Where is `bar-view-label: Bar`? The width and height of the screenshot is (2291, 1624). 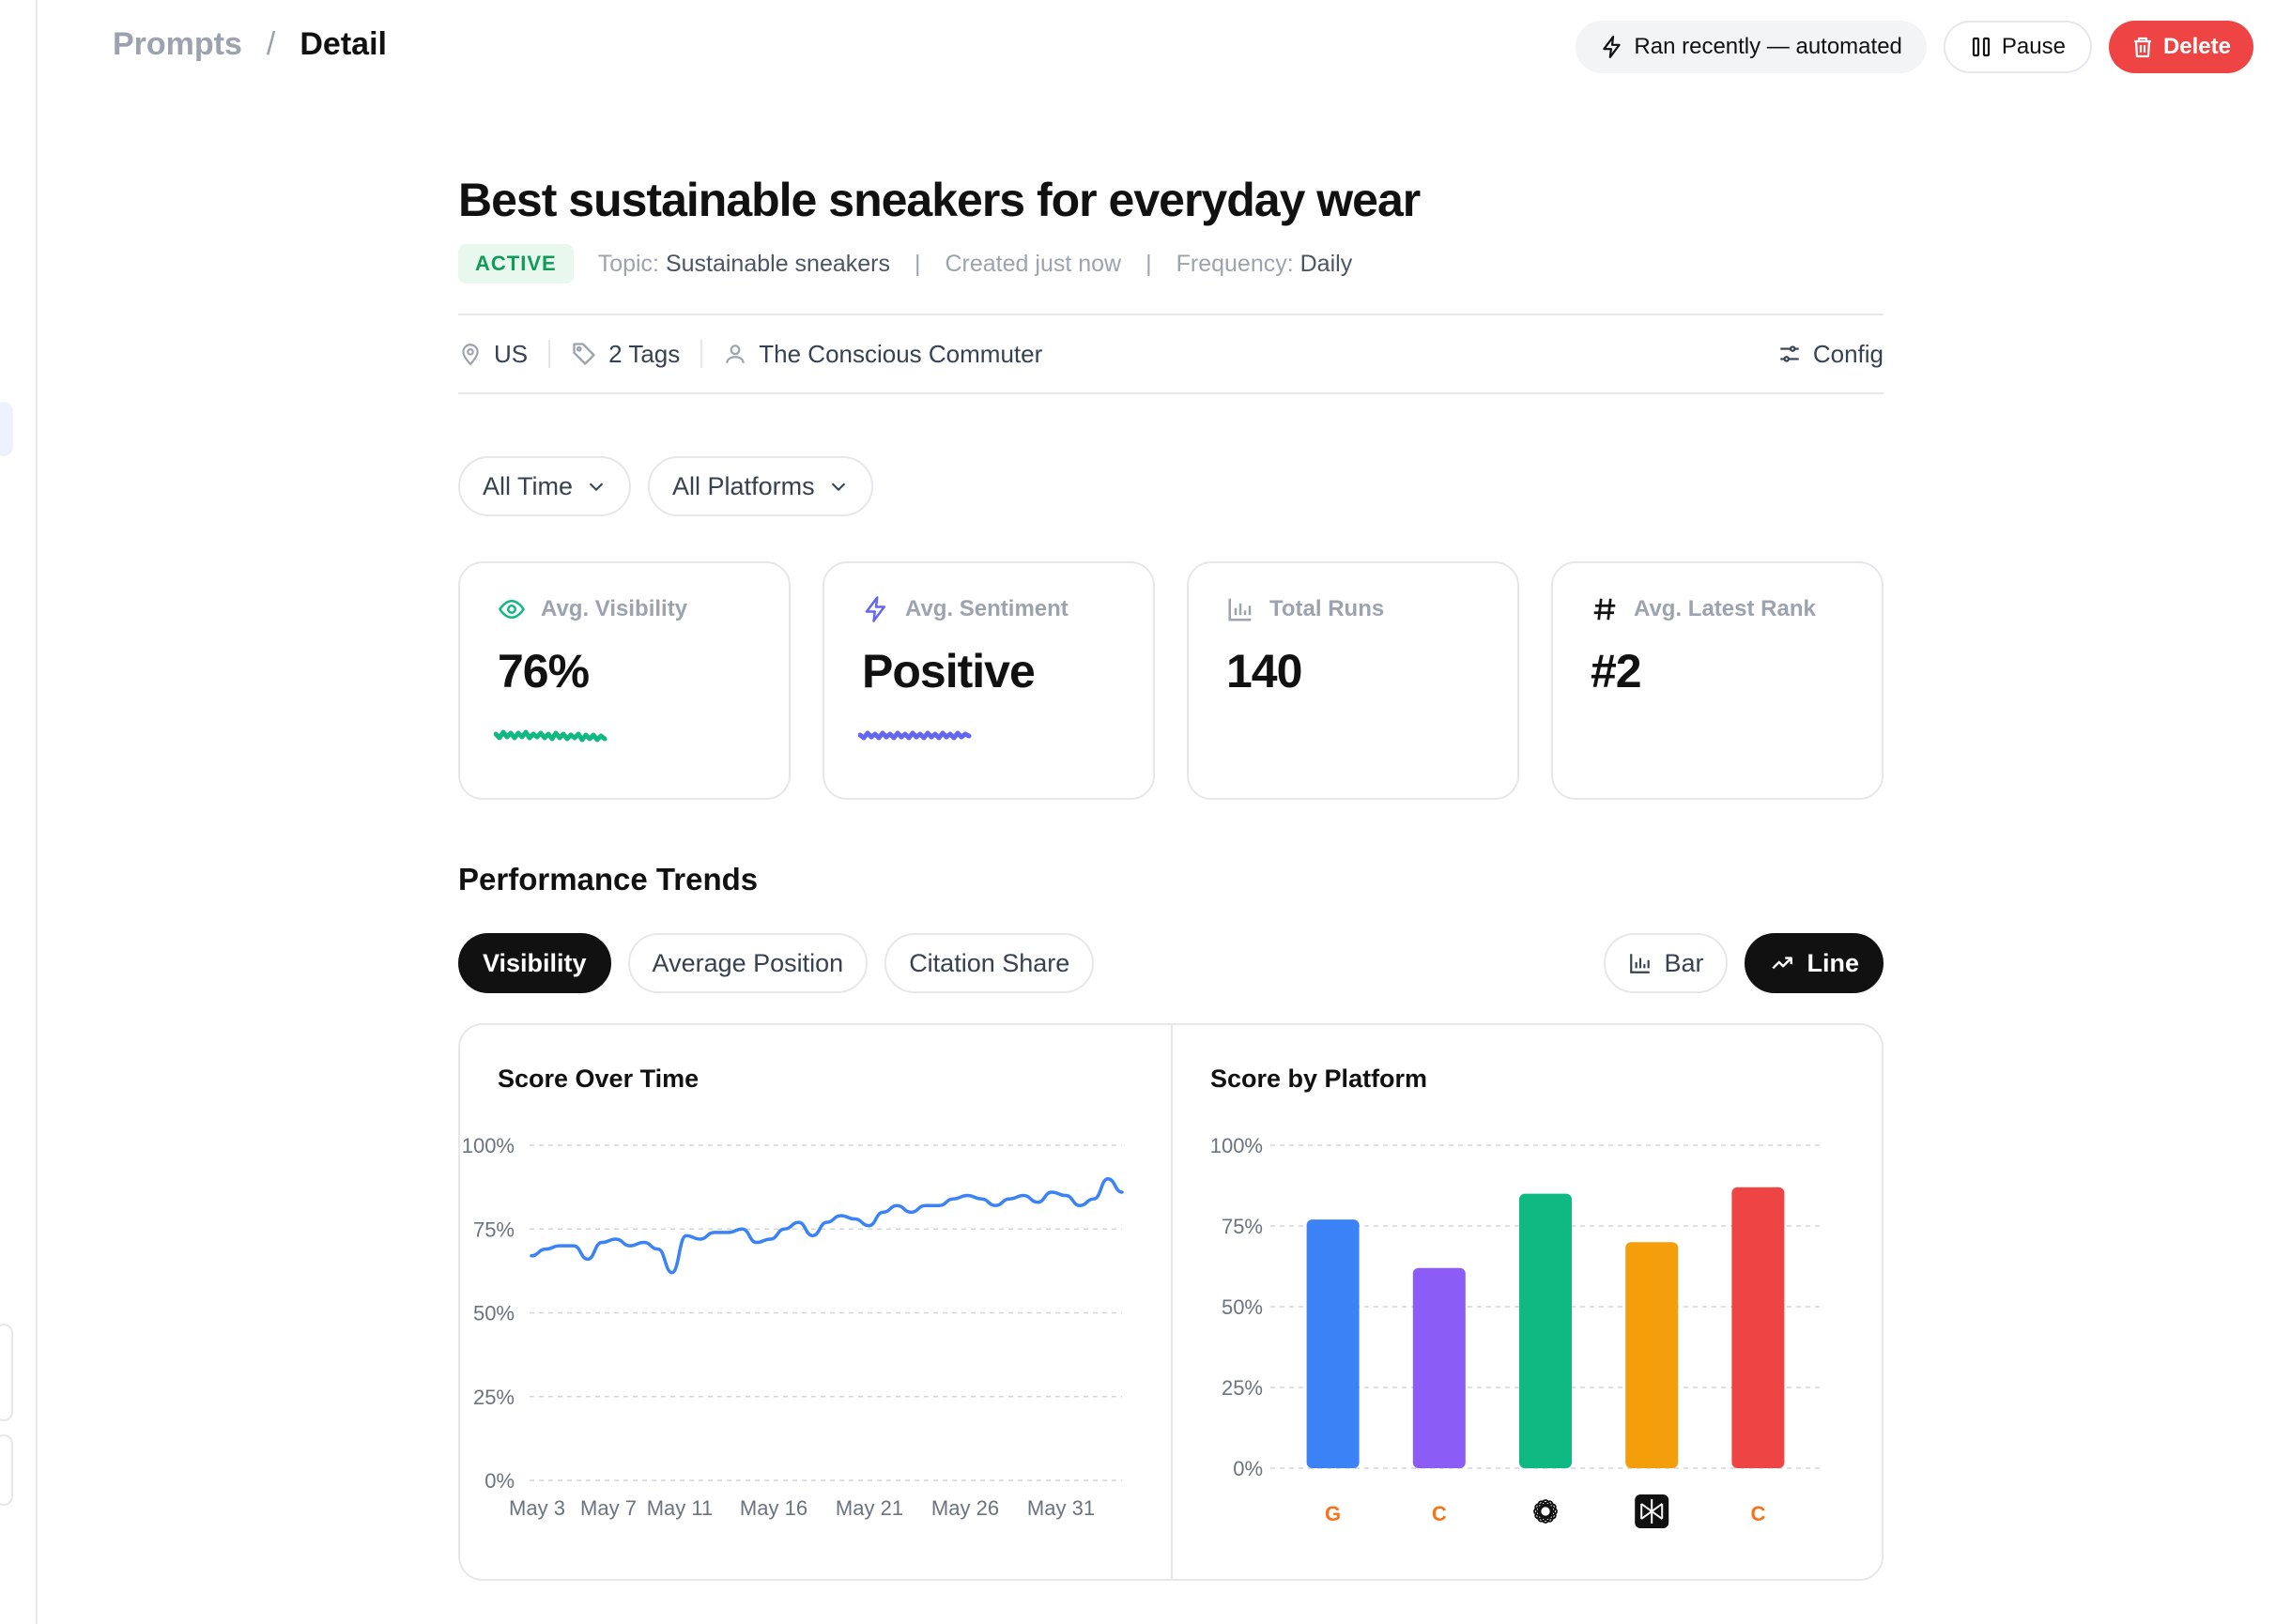 bar-view-label: Bar is located at coordinates (1684, 963).